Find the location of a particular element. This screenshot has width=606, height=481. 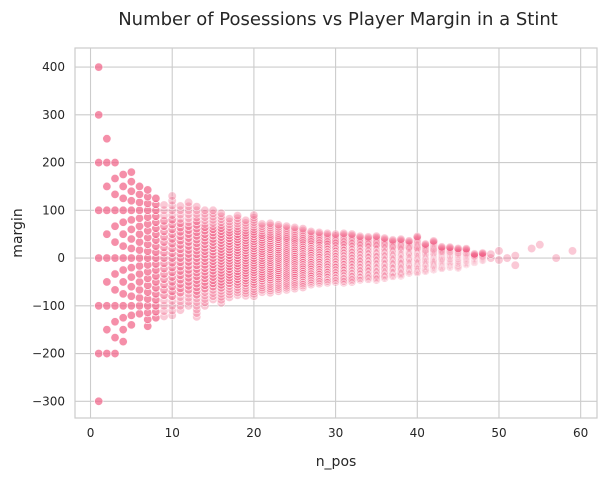

x-tick-label: 40 is located at coordinates (417, 433).